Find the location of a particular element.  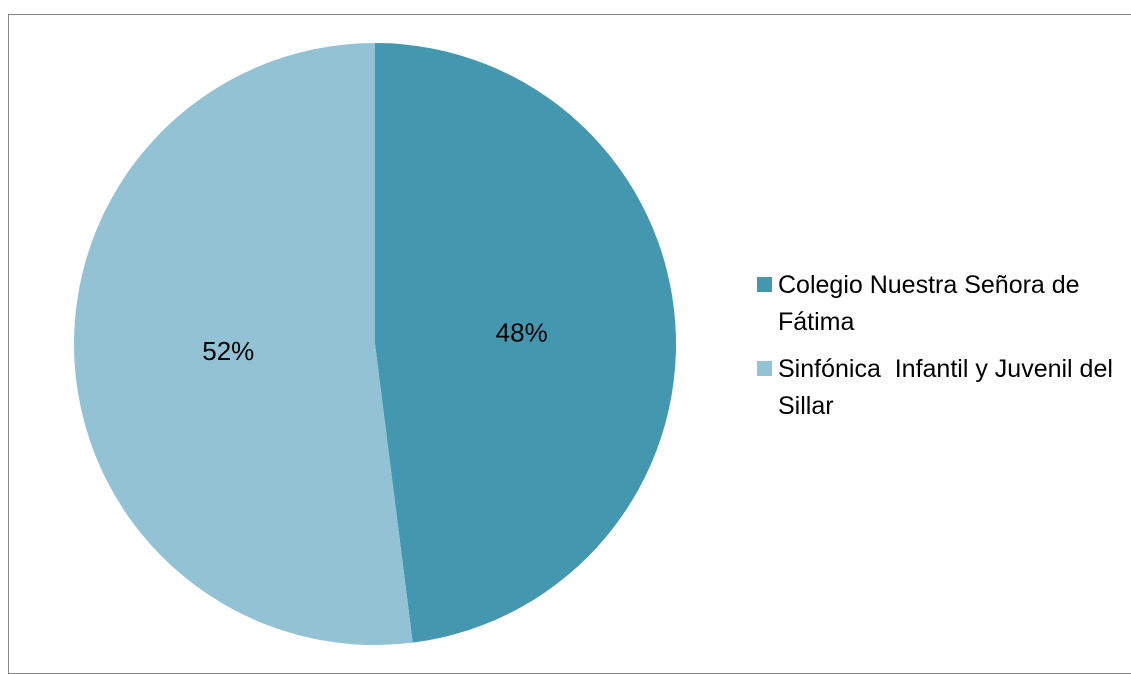

data-label: 48% is located at coordinates (522, 333).